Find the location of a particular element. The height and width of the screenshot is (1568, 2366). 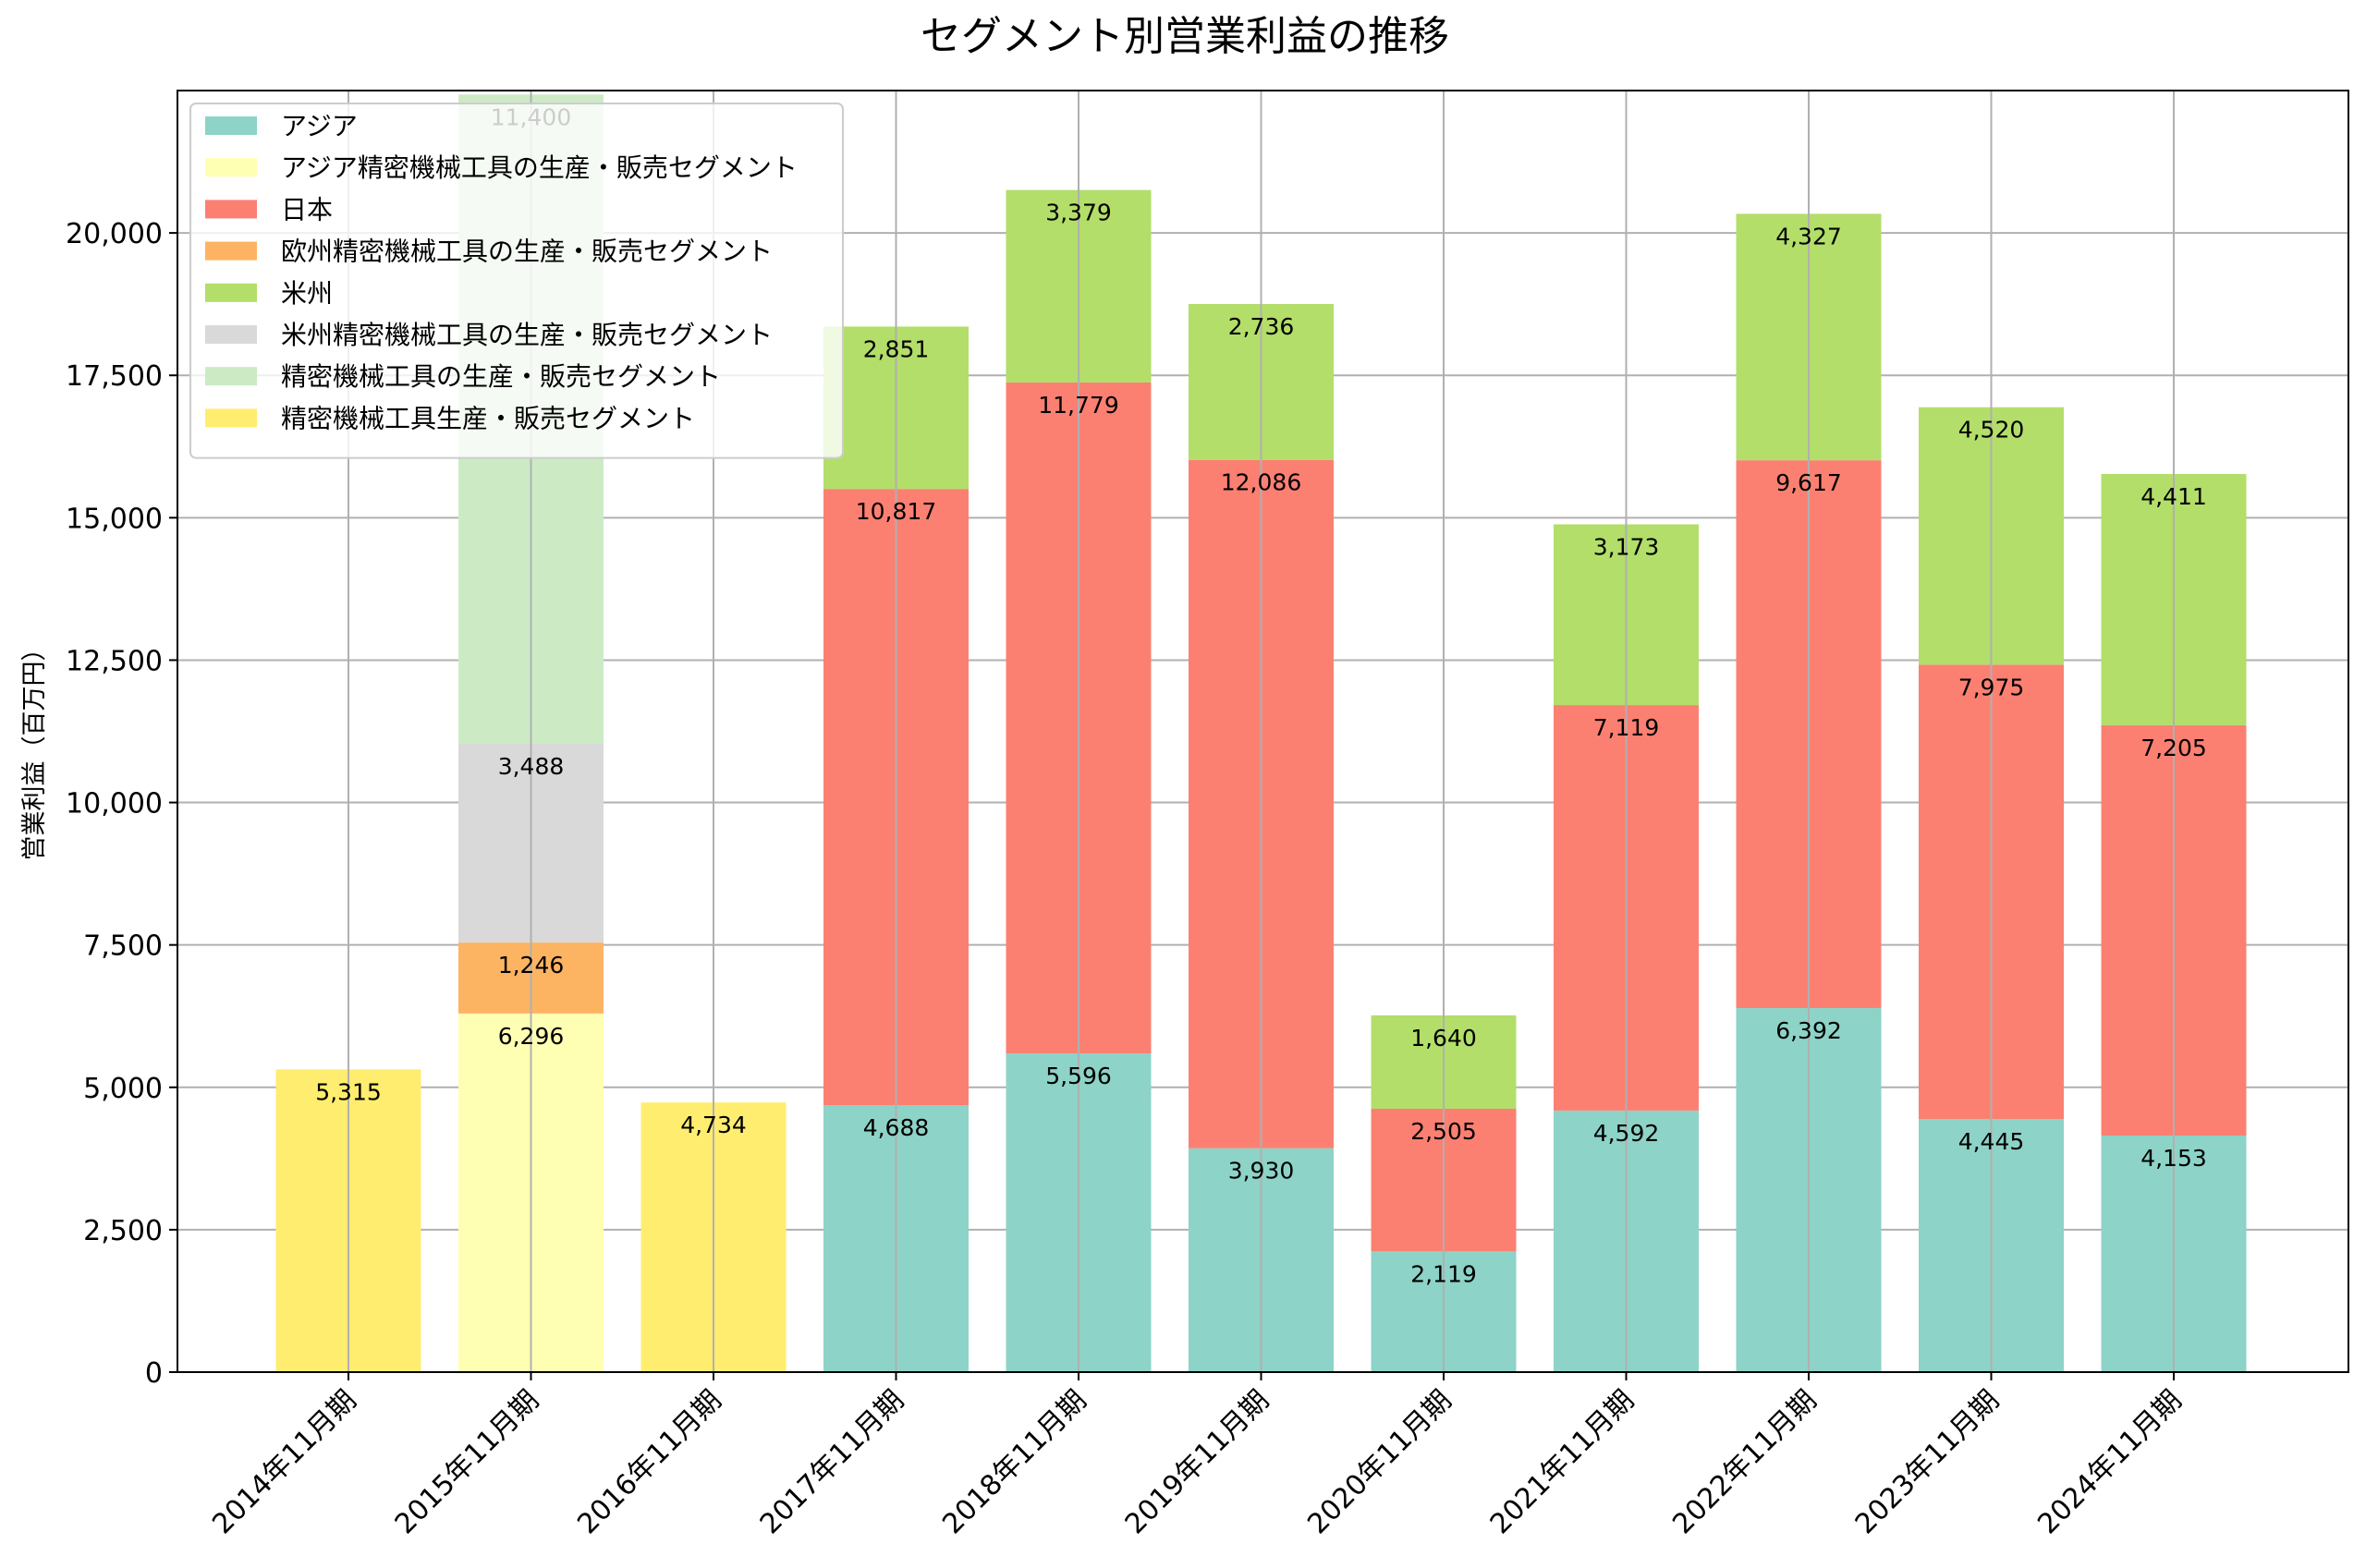

data-label: 5,596 is located at coordinates (1078, 1076).